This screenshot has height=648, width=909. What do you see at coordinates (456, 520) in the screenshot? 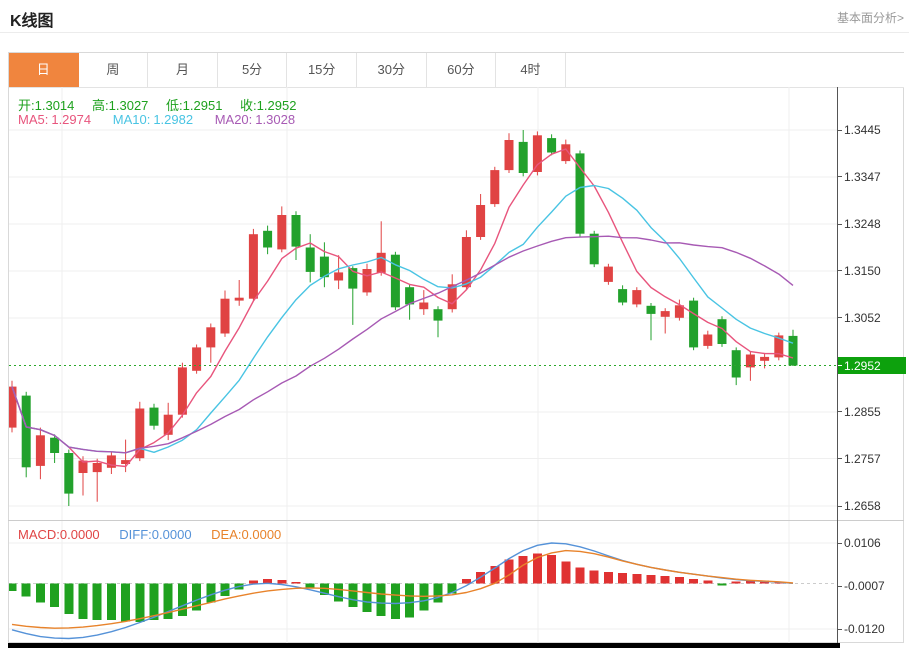
I see `pane-divider` at bounding box center [456, 520].